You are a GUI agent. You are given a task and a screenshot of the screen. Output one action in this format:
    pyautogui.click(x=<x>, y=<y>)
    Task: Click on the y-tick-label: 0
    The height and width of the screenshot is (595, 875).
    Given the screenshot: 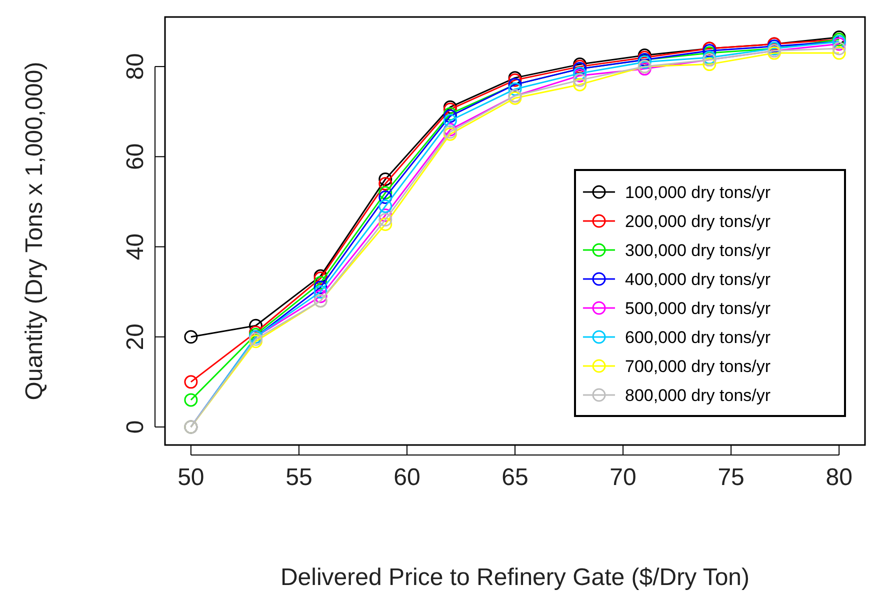 What is the action you would take?
    pyautogui.click(x=135, y=427)
    